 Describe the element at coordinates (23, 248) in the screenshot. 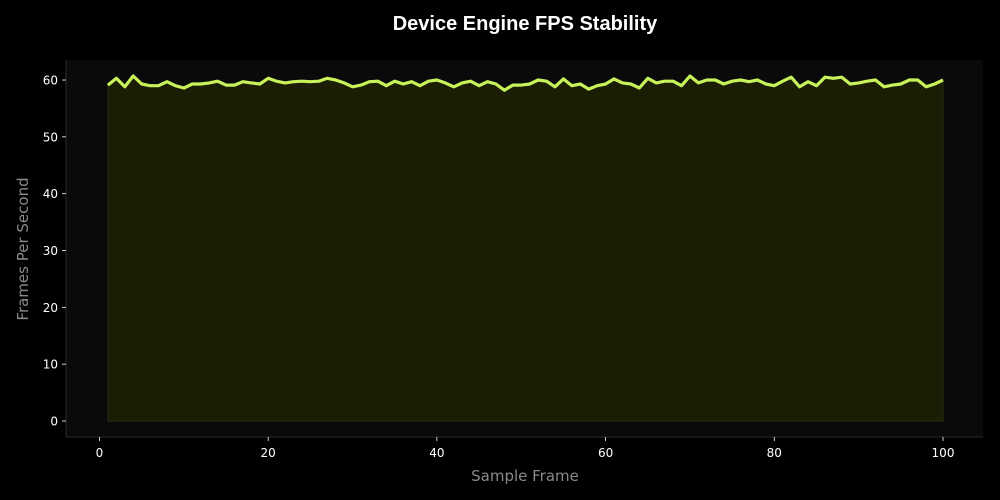

I see `y-axis-label: Frames Per Second` at that location.